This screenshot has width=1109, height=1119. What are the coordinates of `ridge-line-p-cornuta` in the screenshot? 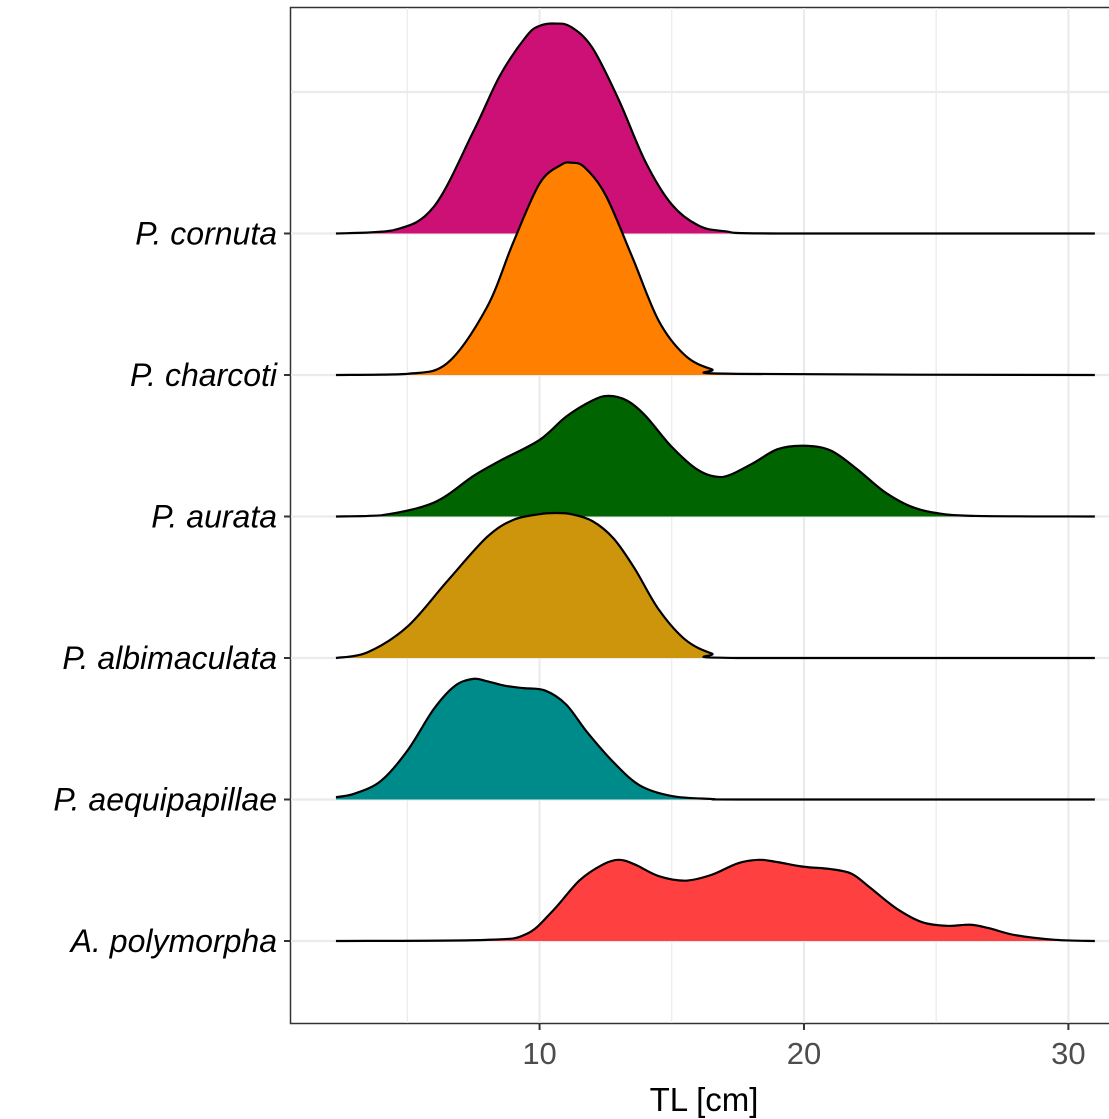 It's located at (715, 128).